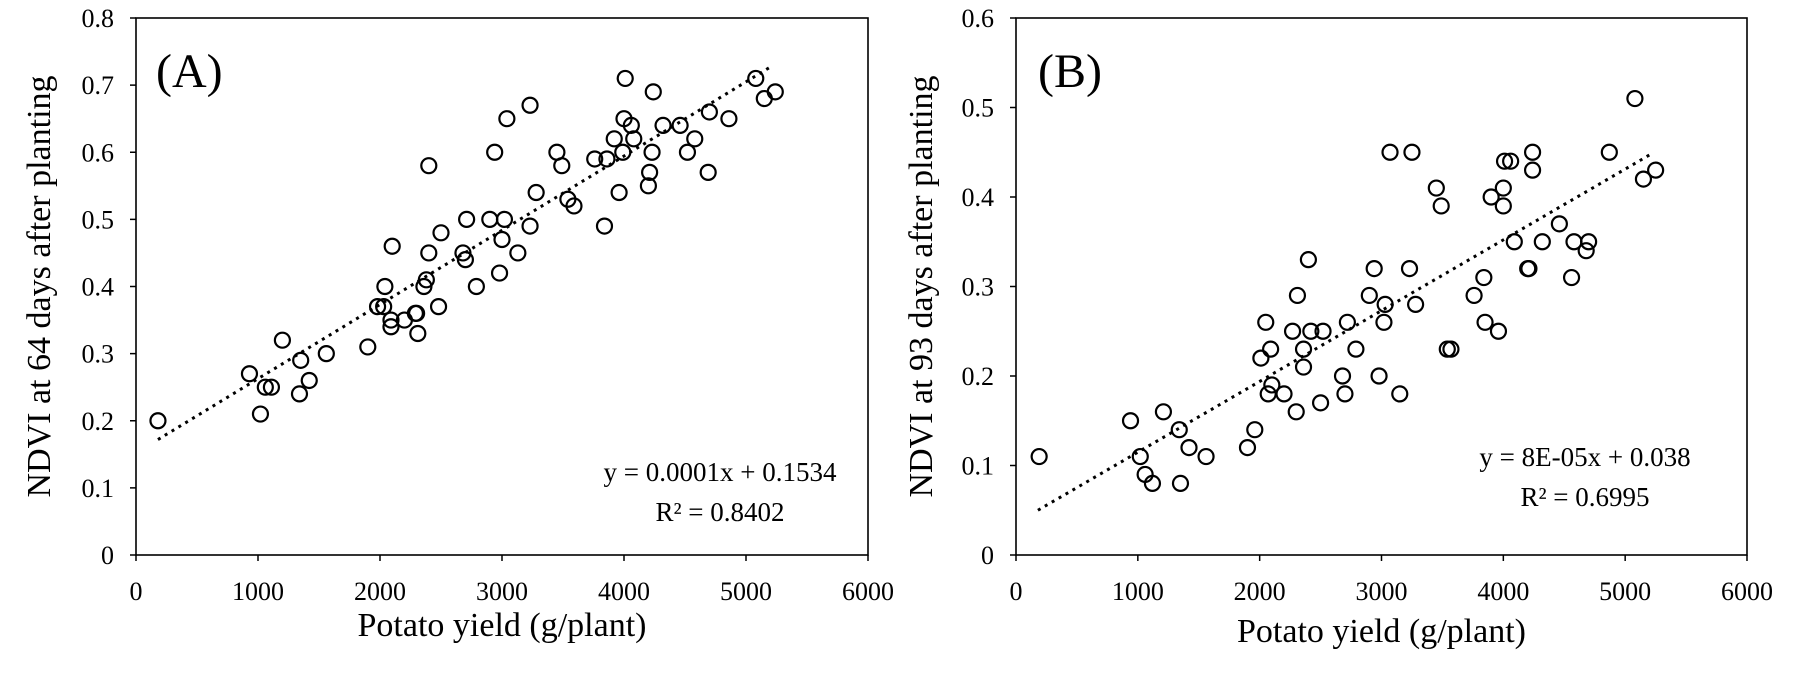 This screenshot has height=674, width=1802. I want to click on chart-a-y-axis-title: NDVI at 64 days after planting, so click(39, 286).